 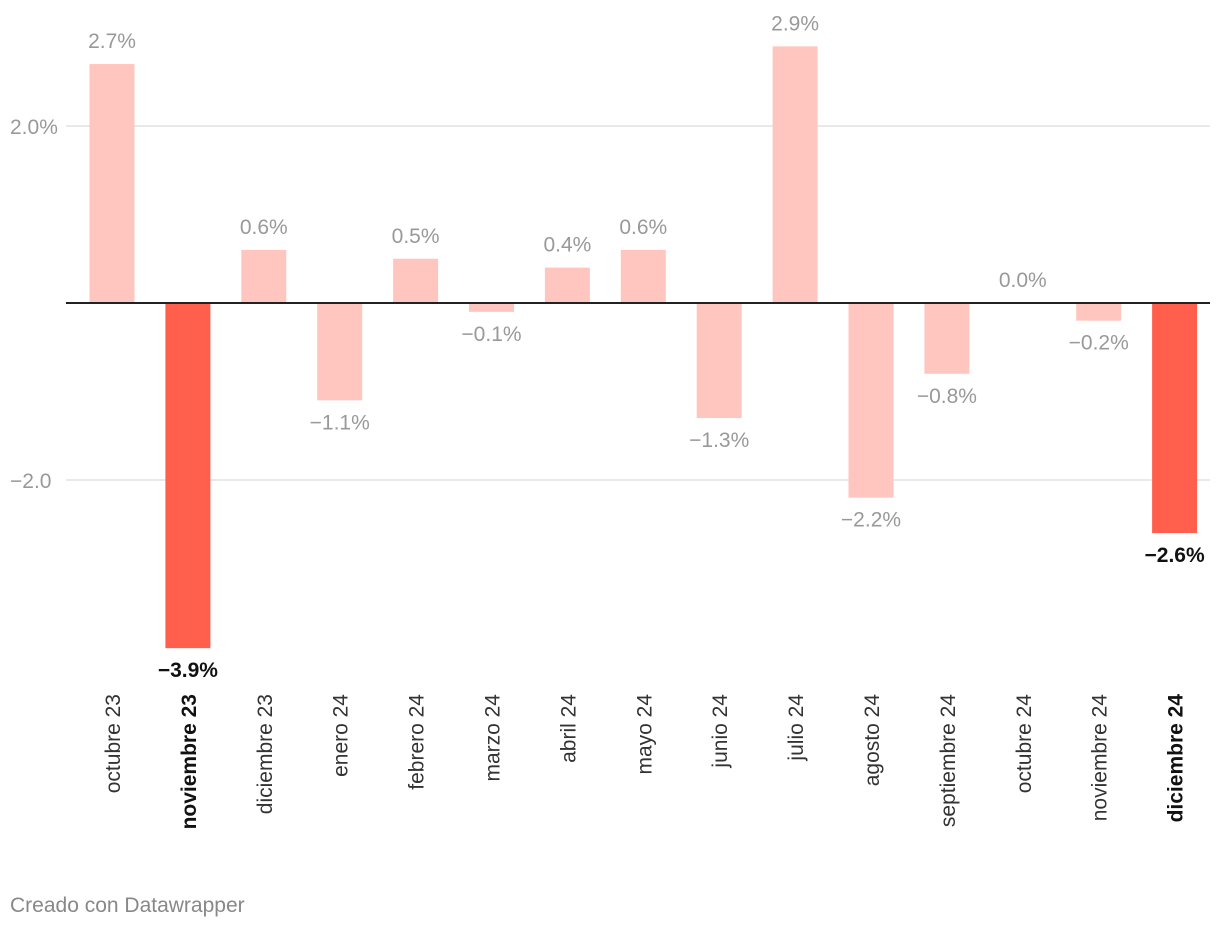 What do you see at coordinates (947, 396) in the screenshot?
I see `value-label: −0.8%` at bounding box center [947, 396].